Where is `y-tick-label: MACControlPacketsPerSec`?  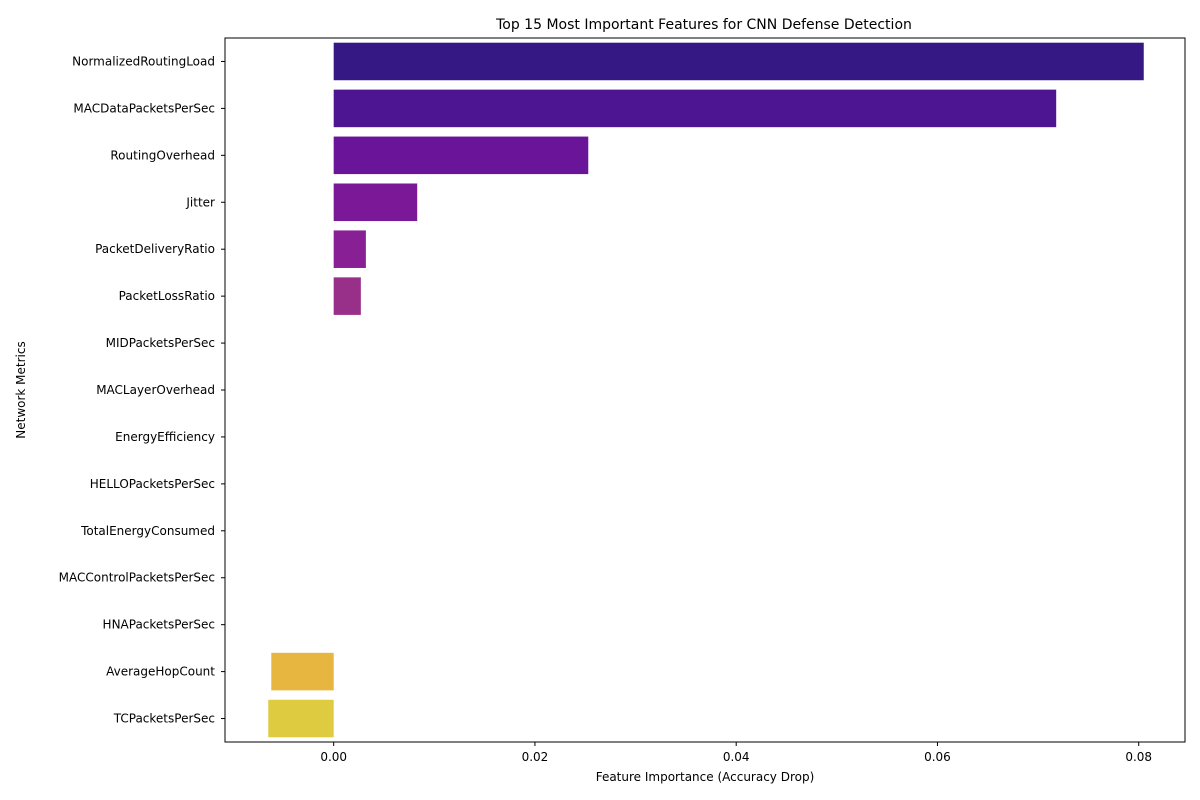 y-tick-label: MACControlPacketsPerSec is located at coordinates (137, 578).